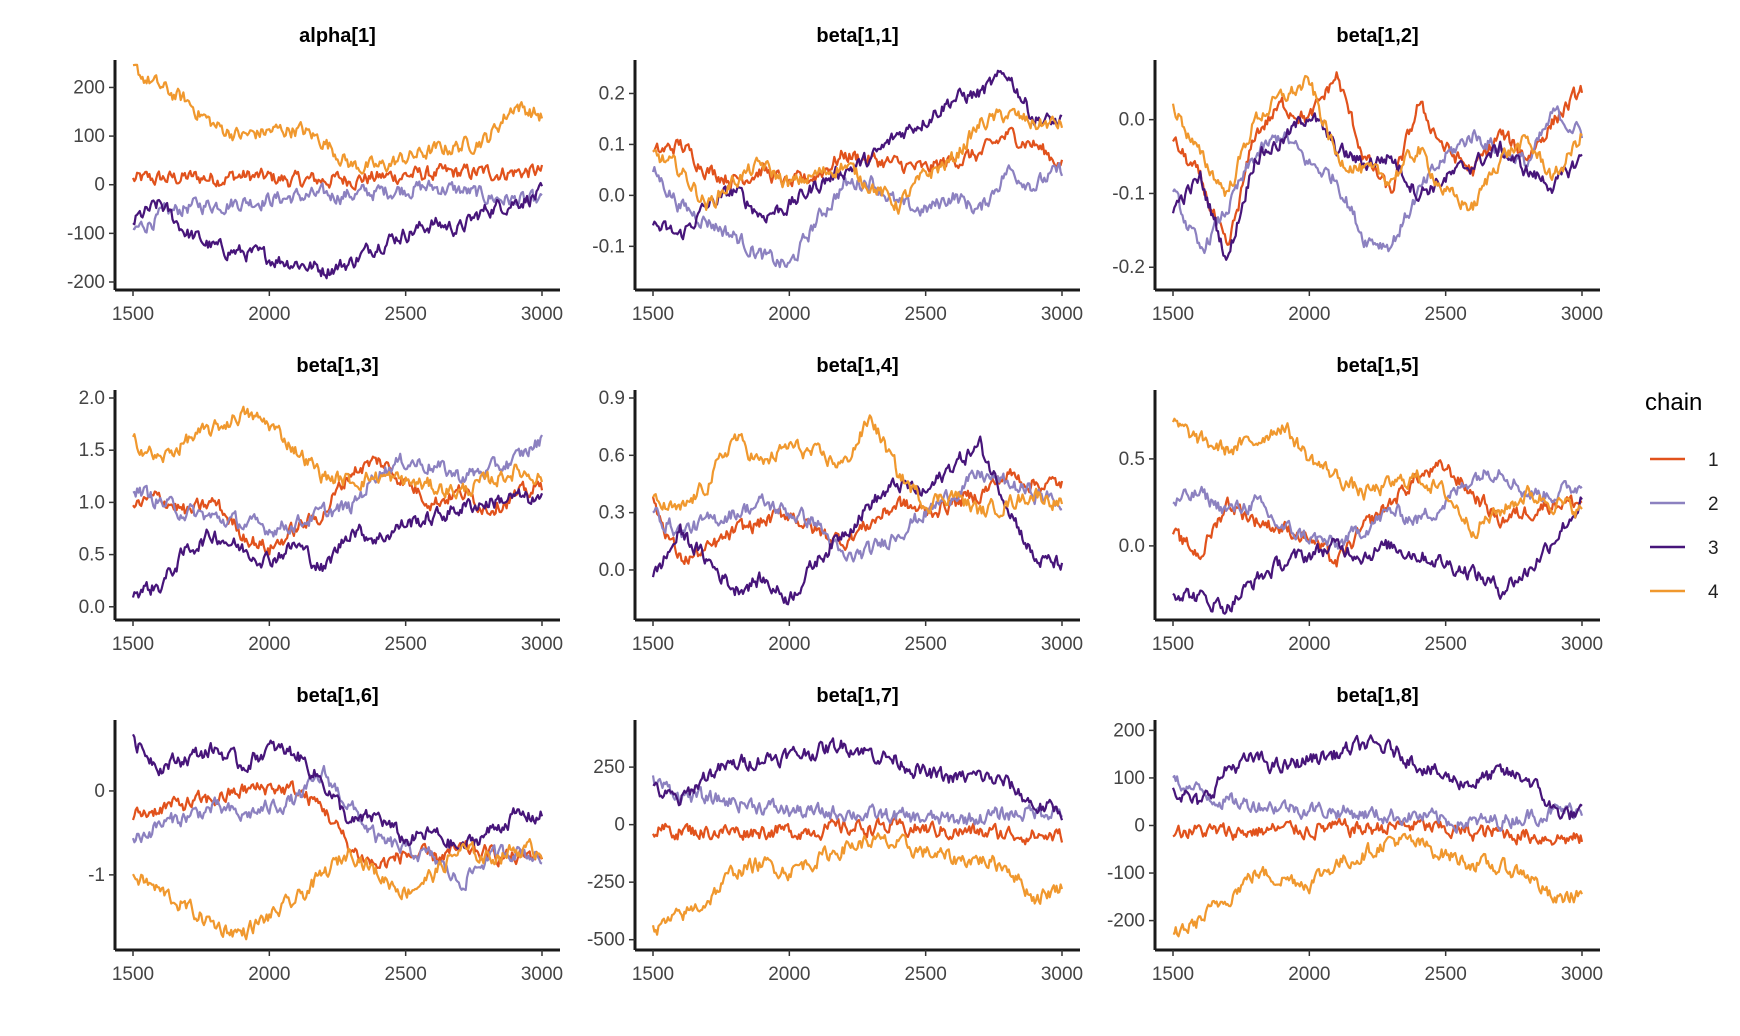 The width and height of the screenshot is (1740, 1036). I want to click on panel-6: beta[1,5] 0.0 0.5 1500 2000 2500 3000, so click(1361, 505).